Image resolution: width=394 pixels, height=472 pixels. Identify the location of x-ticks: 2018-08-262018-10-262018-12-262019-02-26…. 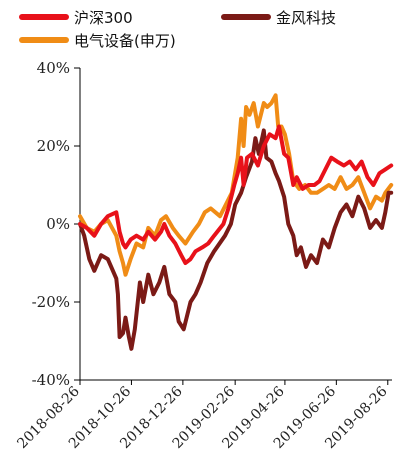
(202, 416).